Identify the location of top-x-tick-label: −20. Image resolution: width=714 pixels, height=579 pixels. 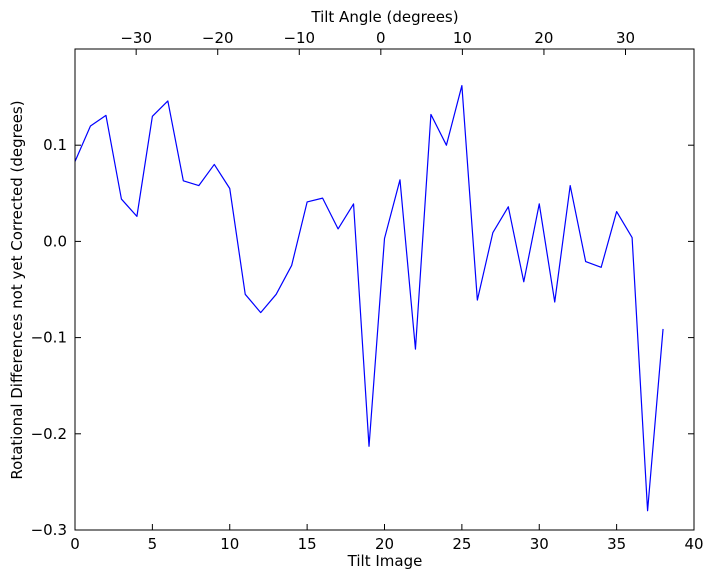
(218, 38).